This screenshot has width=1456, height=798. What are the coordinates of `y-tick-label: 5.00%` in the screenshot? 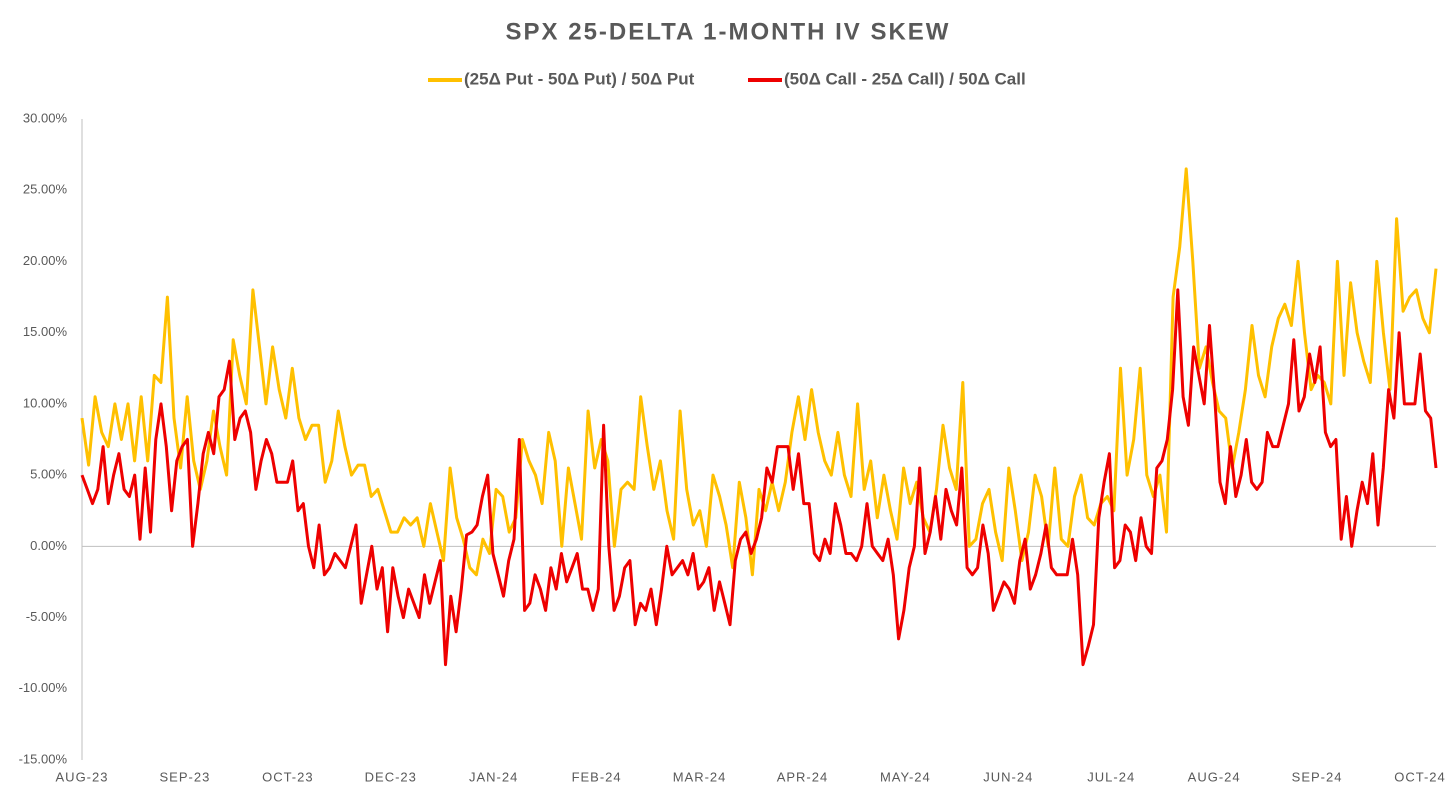 It's located at (48, 474).